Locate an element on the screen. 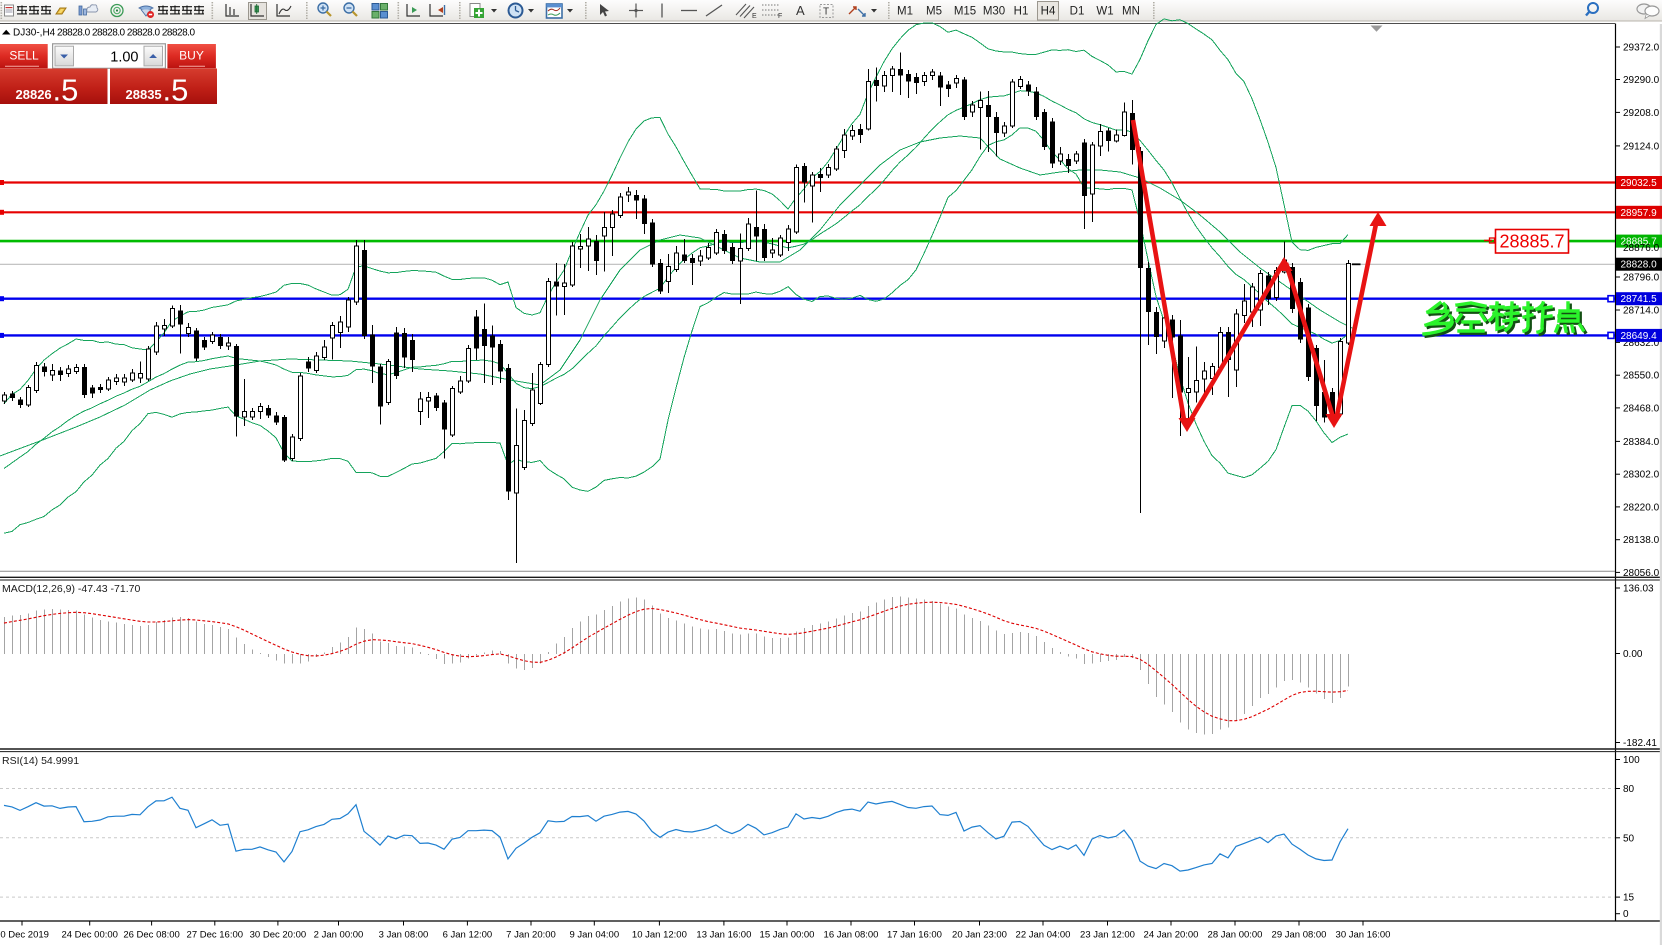 The height and width of the screenshot is (945, 1662). svg-text: 28302.0 is located at coordinates (1641, 475).